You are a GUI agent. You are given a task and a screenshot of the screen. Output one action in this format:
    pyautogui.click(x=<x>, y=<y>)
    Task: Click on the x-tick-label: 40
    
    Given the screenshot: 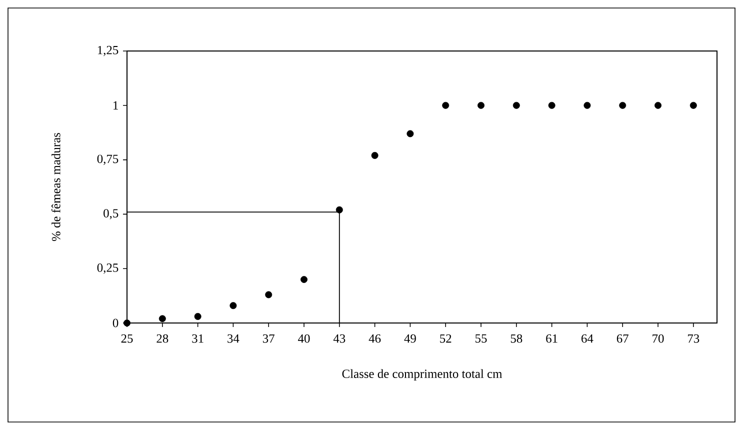 What is the action you would take?
    pyautogui.click(x=304, y=338)
    